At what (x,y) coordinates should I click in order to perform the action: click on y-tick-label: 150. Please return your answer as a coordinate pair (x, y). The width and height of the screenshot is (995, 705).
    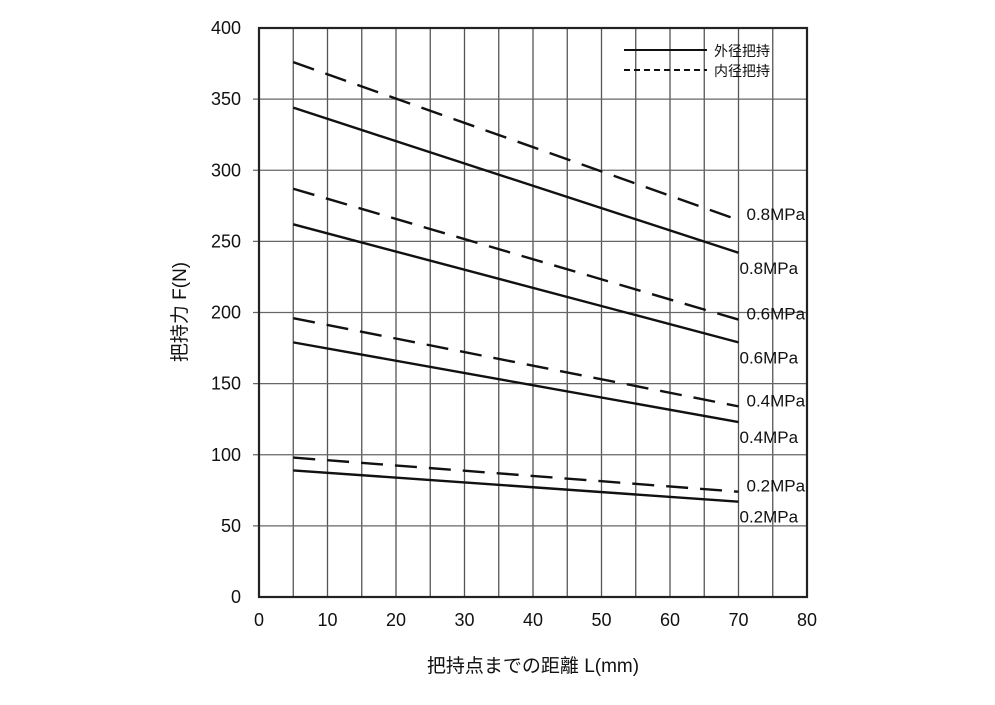
    Looking at the image, I should click on (226, 384).